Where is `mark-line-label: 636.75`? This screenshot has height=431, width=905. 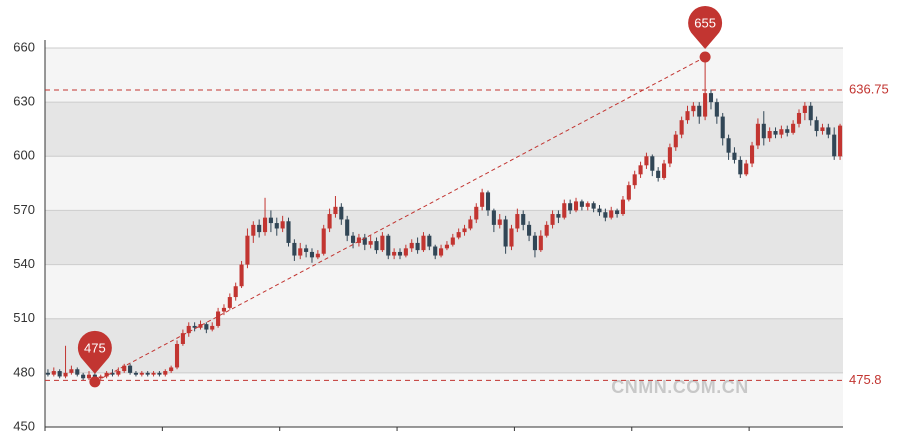
mark-line-label: 636.75 is located at coordinates (869, 88).